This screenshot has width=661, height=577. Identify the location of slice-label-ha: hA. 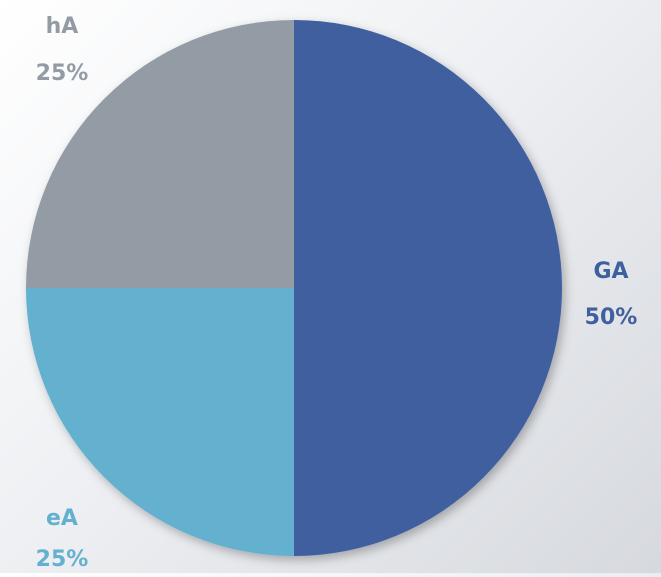
(62, 26).